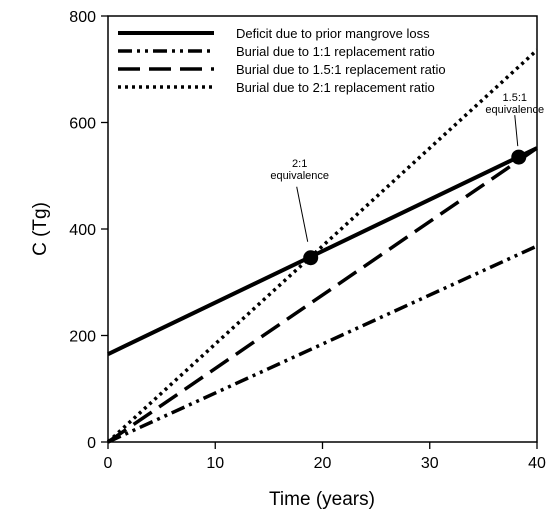 The image size is (555, 516). I want to click on y-tick-label: 400, so click(82, 230).